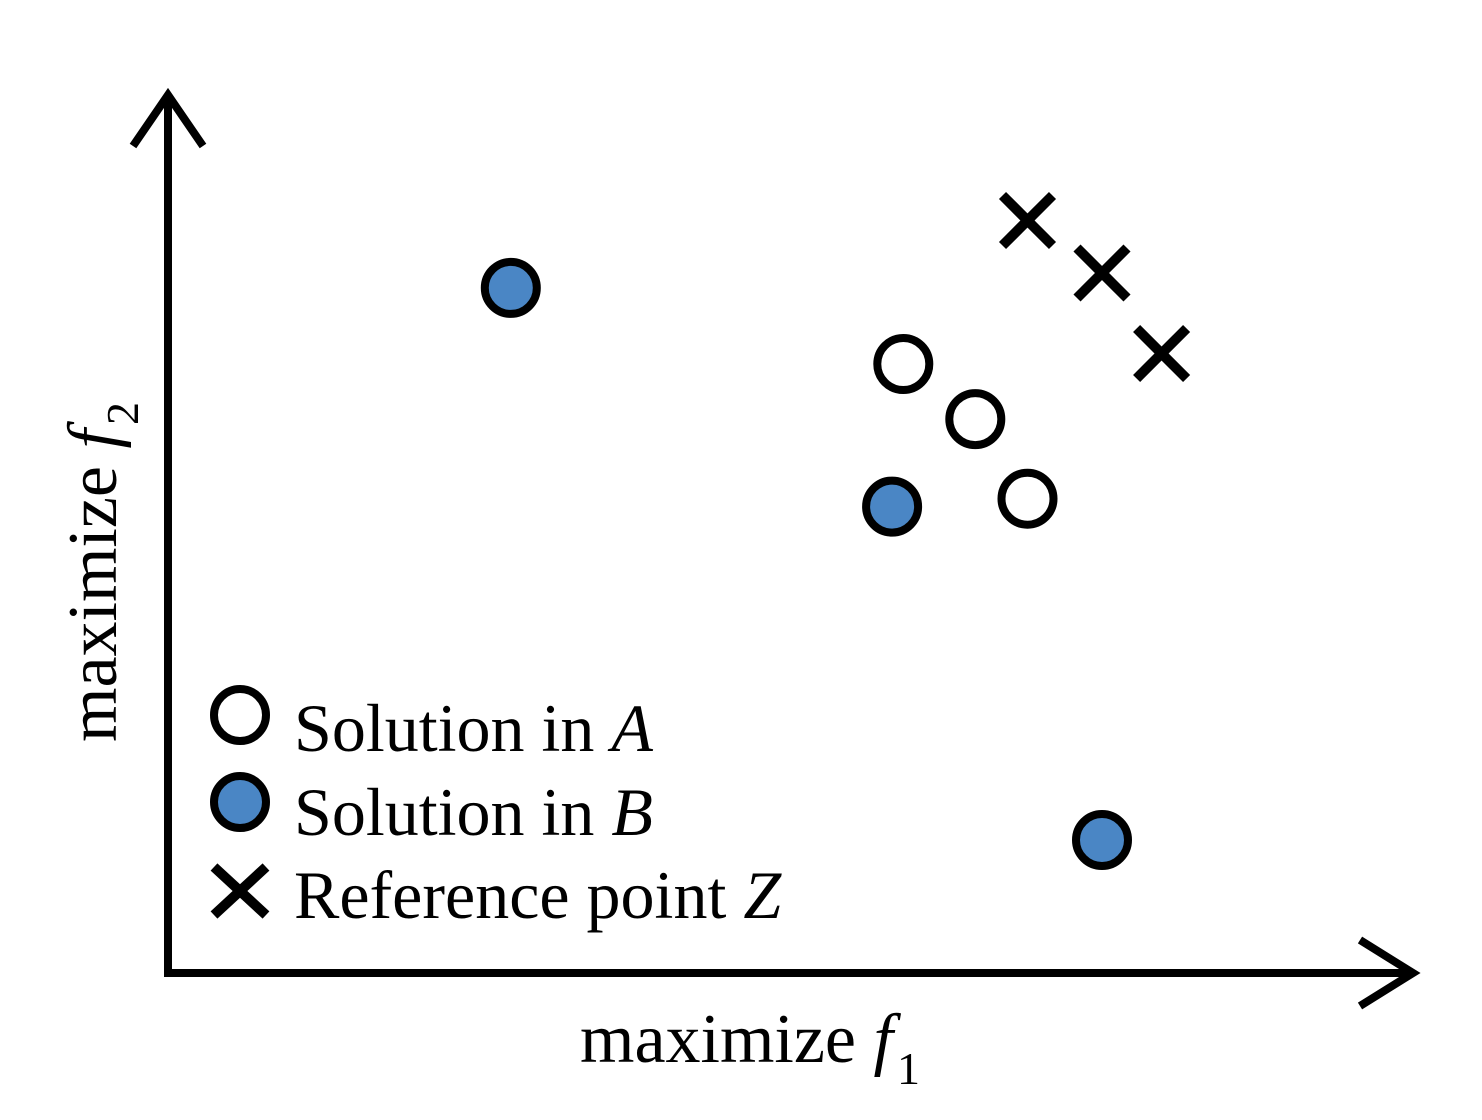  Describe the element at coordinates (452, 728) in the screenshot. I see `legend-label-solution-a-text: Solution in` at that location.